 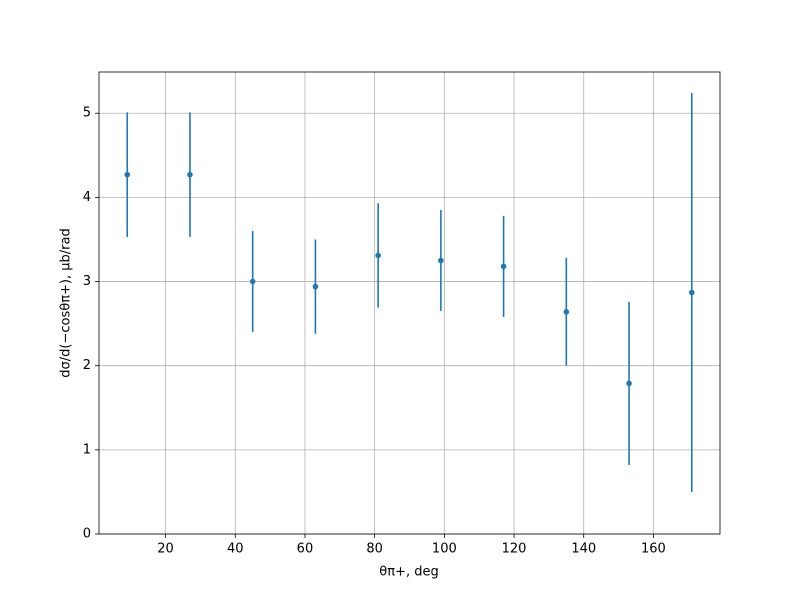 I want to click on x-tick-label: 20, so click(x=165, y=549).